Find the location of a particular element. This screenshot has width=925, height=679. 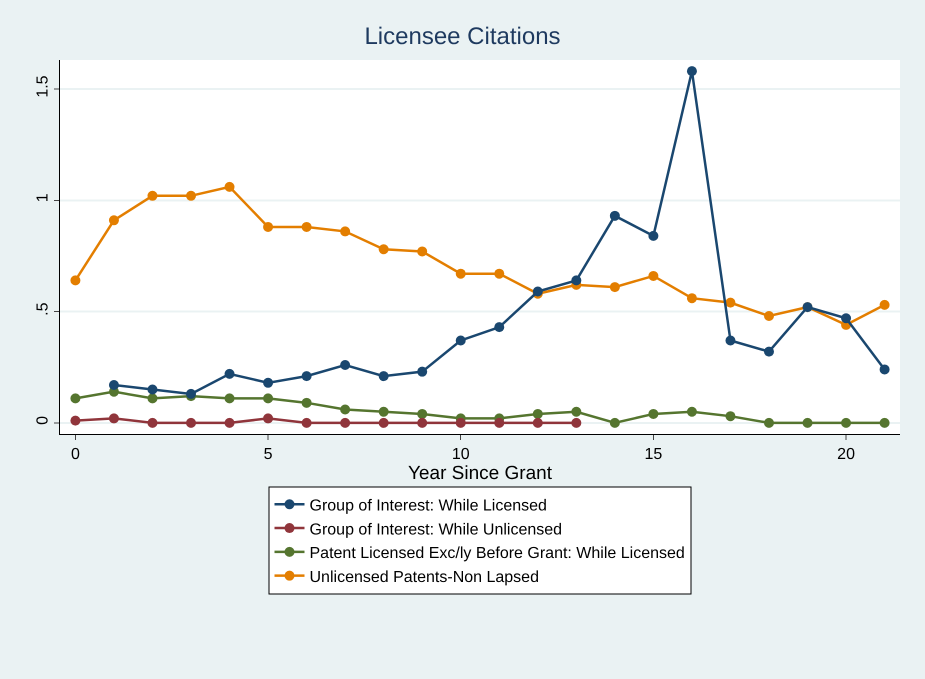

x-tick-label: 20 is located at coordinates (846, 455).